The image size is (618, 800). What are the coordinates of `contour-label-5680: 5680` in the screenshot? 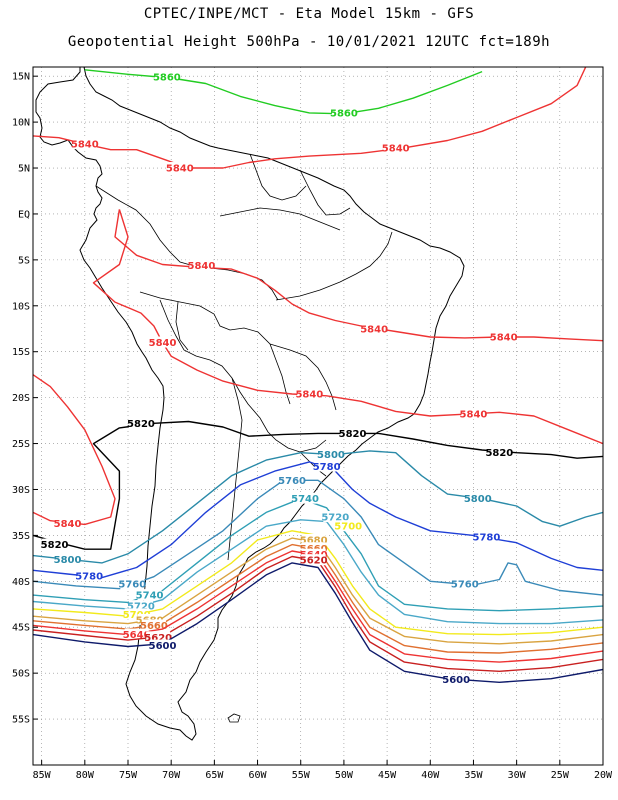 It's located at (314, 540).